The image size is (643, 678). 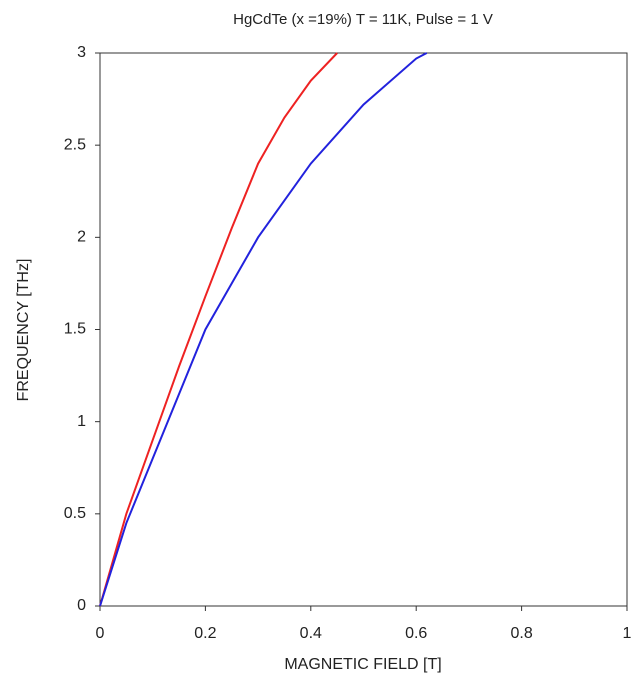 What do you see at coordinates (81, 605) in the screenshot?
I see `y-tick-label: 0` at bounding box center [81, 605].